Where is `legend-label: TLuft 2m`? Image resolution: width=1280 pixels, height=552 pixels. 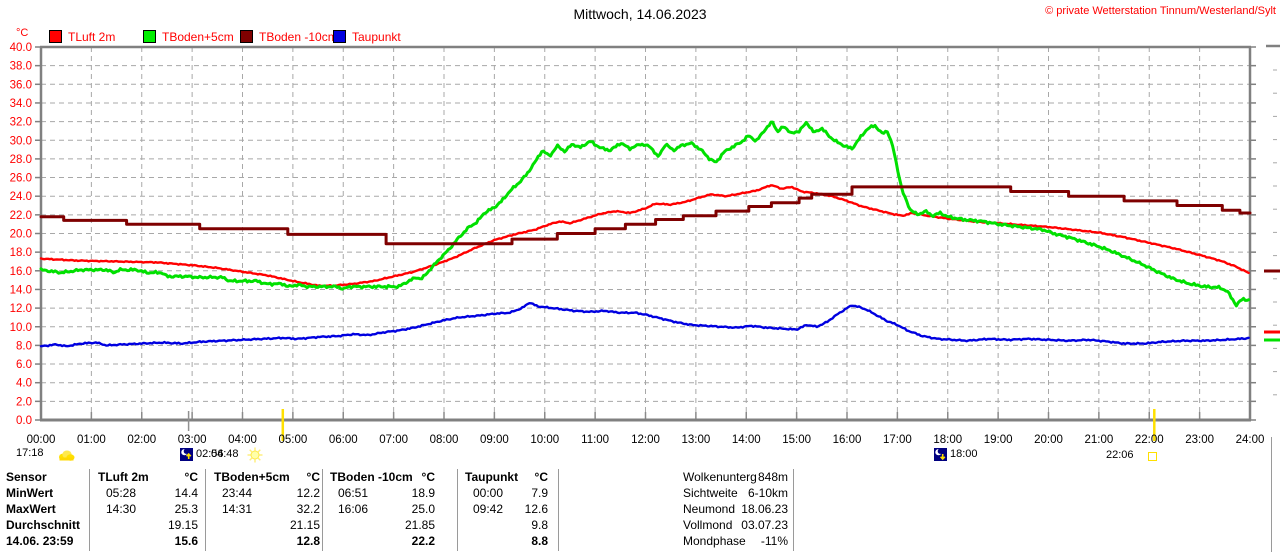 legend-label: TLuft 2m is located at coordinates (92, 37).